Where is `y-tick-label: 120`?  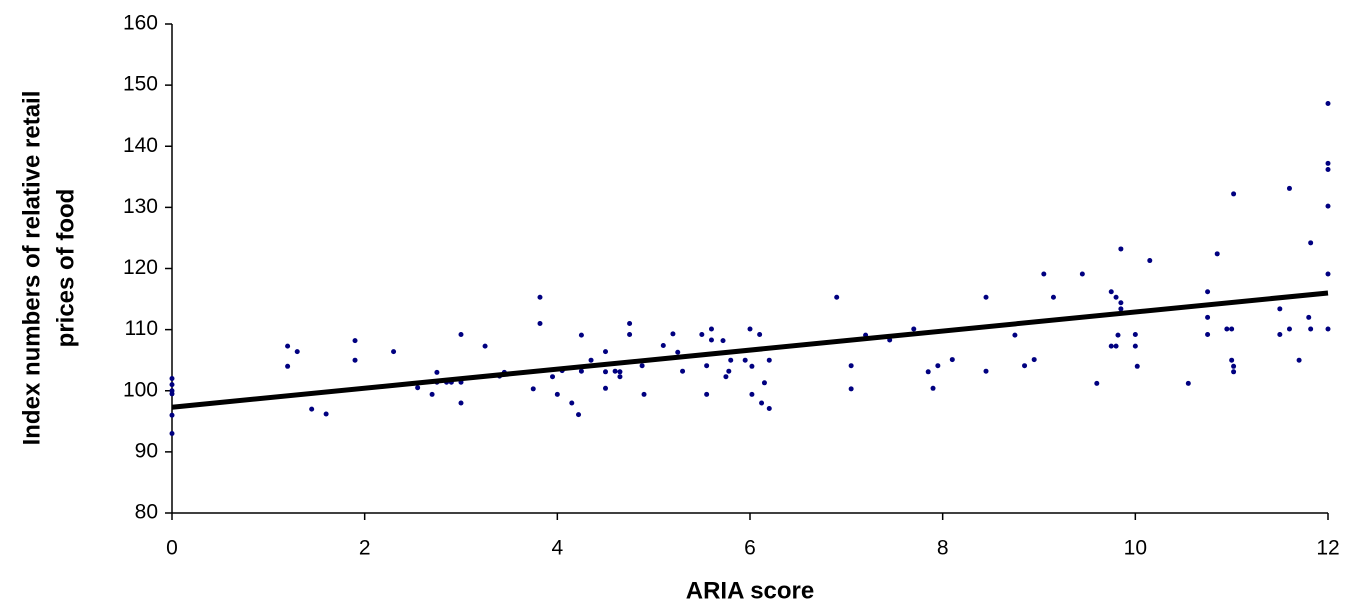 y-tick-label: 120 is located at coordinates (140, 267).